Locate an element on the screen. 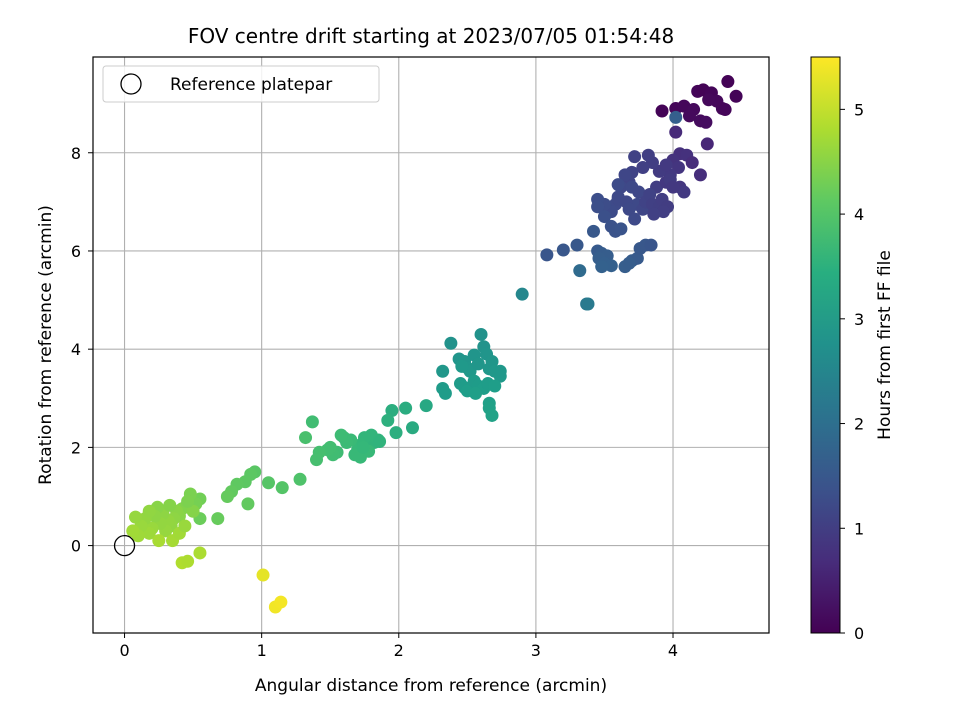 The width and height of the screenshot is (960, 720). y-tick-label: 4 is located at coordinates (76, 349).